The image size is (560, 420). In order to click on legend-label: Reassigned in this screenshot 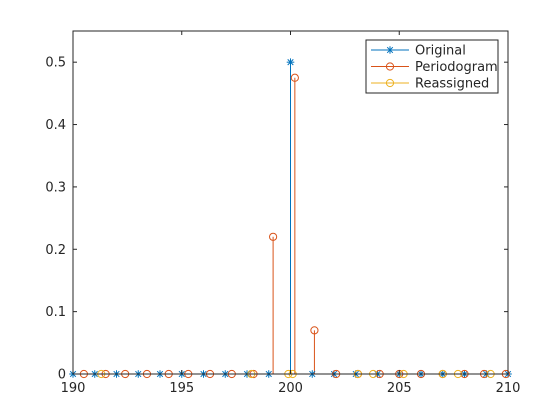, I will do `click(452, 84)`.